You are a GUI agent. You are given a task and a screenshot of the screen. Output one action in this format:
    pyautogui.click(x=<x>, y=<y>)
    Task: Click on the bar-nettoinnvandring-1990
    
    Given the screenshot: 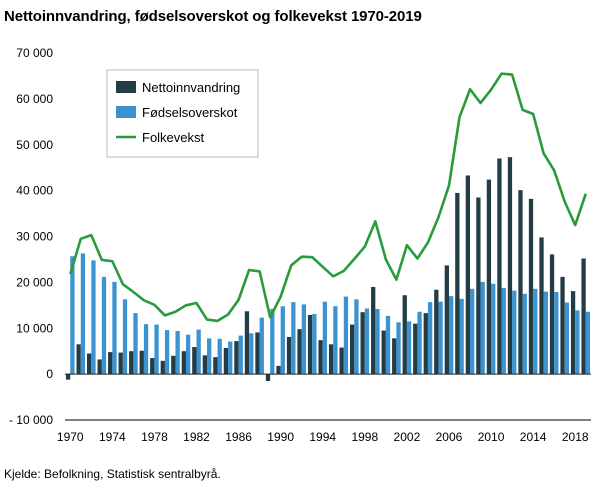 What is the action you would take?
    pyautogui.click(x=278, y=370)
    